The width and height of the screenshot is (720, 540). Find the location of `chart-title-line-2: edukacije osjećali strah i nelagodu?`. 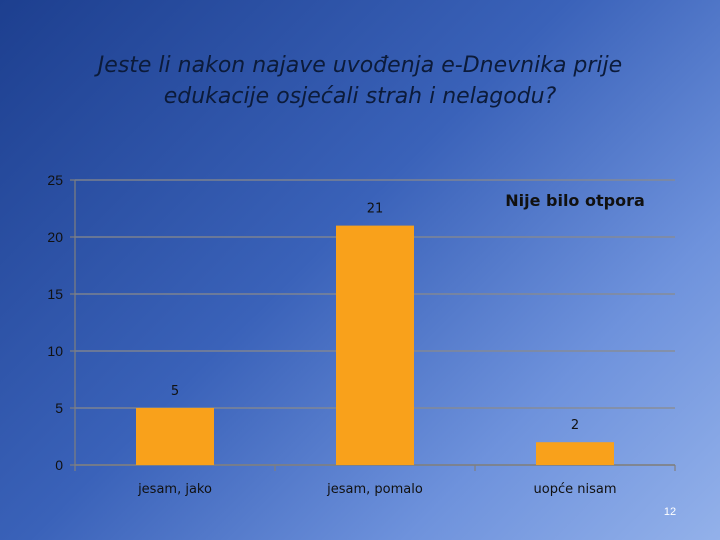

chart-title-line-2: edukacije osjećali strah i nelagodu? is located at coordinates (360, 96).